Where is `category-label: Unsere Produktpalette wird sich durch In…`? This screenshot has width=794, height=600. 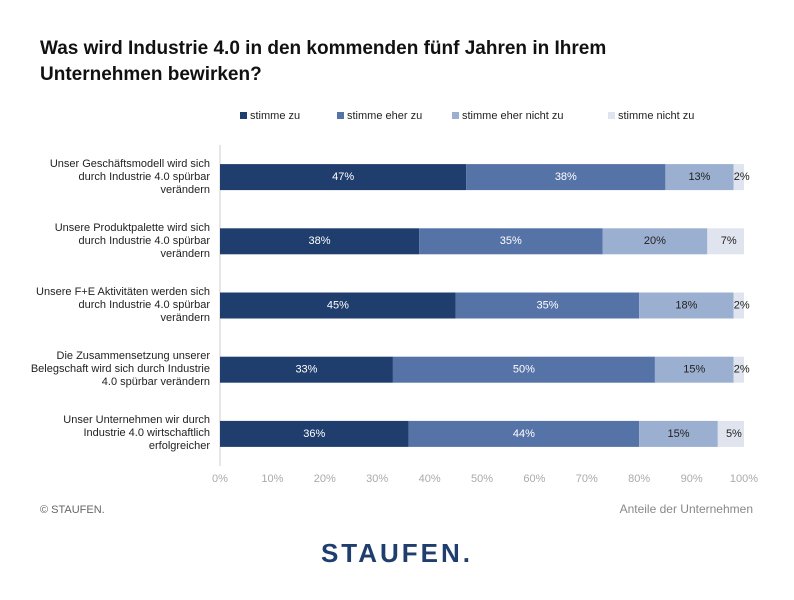
category-label: Unsere Produktpalette wird sich durch In… is located at coordinates (132, 240).